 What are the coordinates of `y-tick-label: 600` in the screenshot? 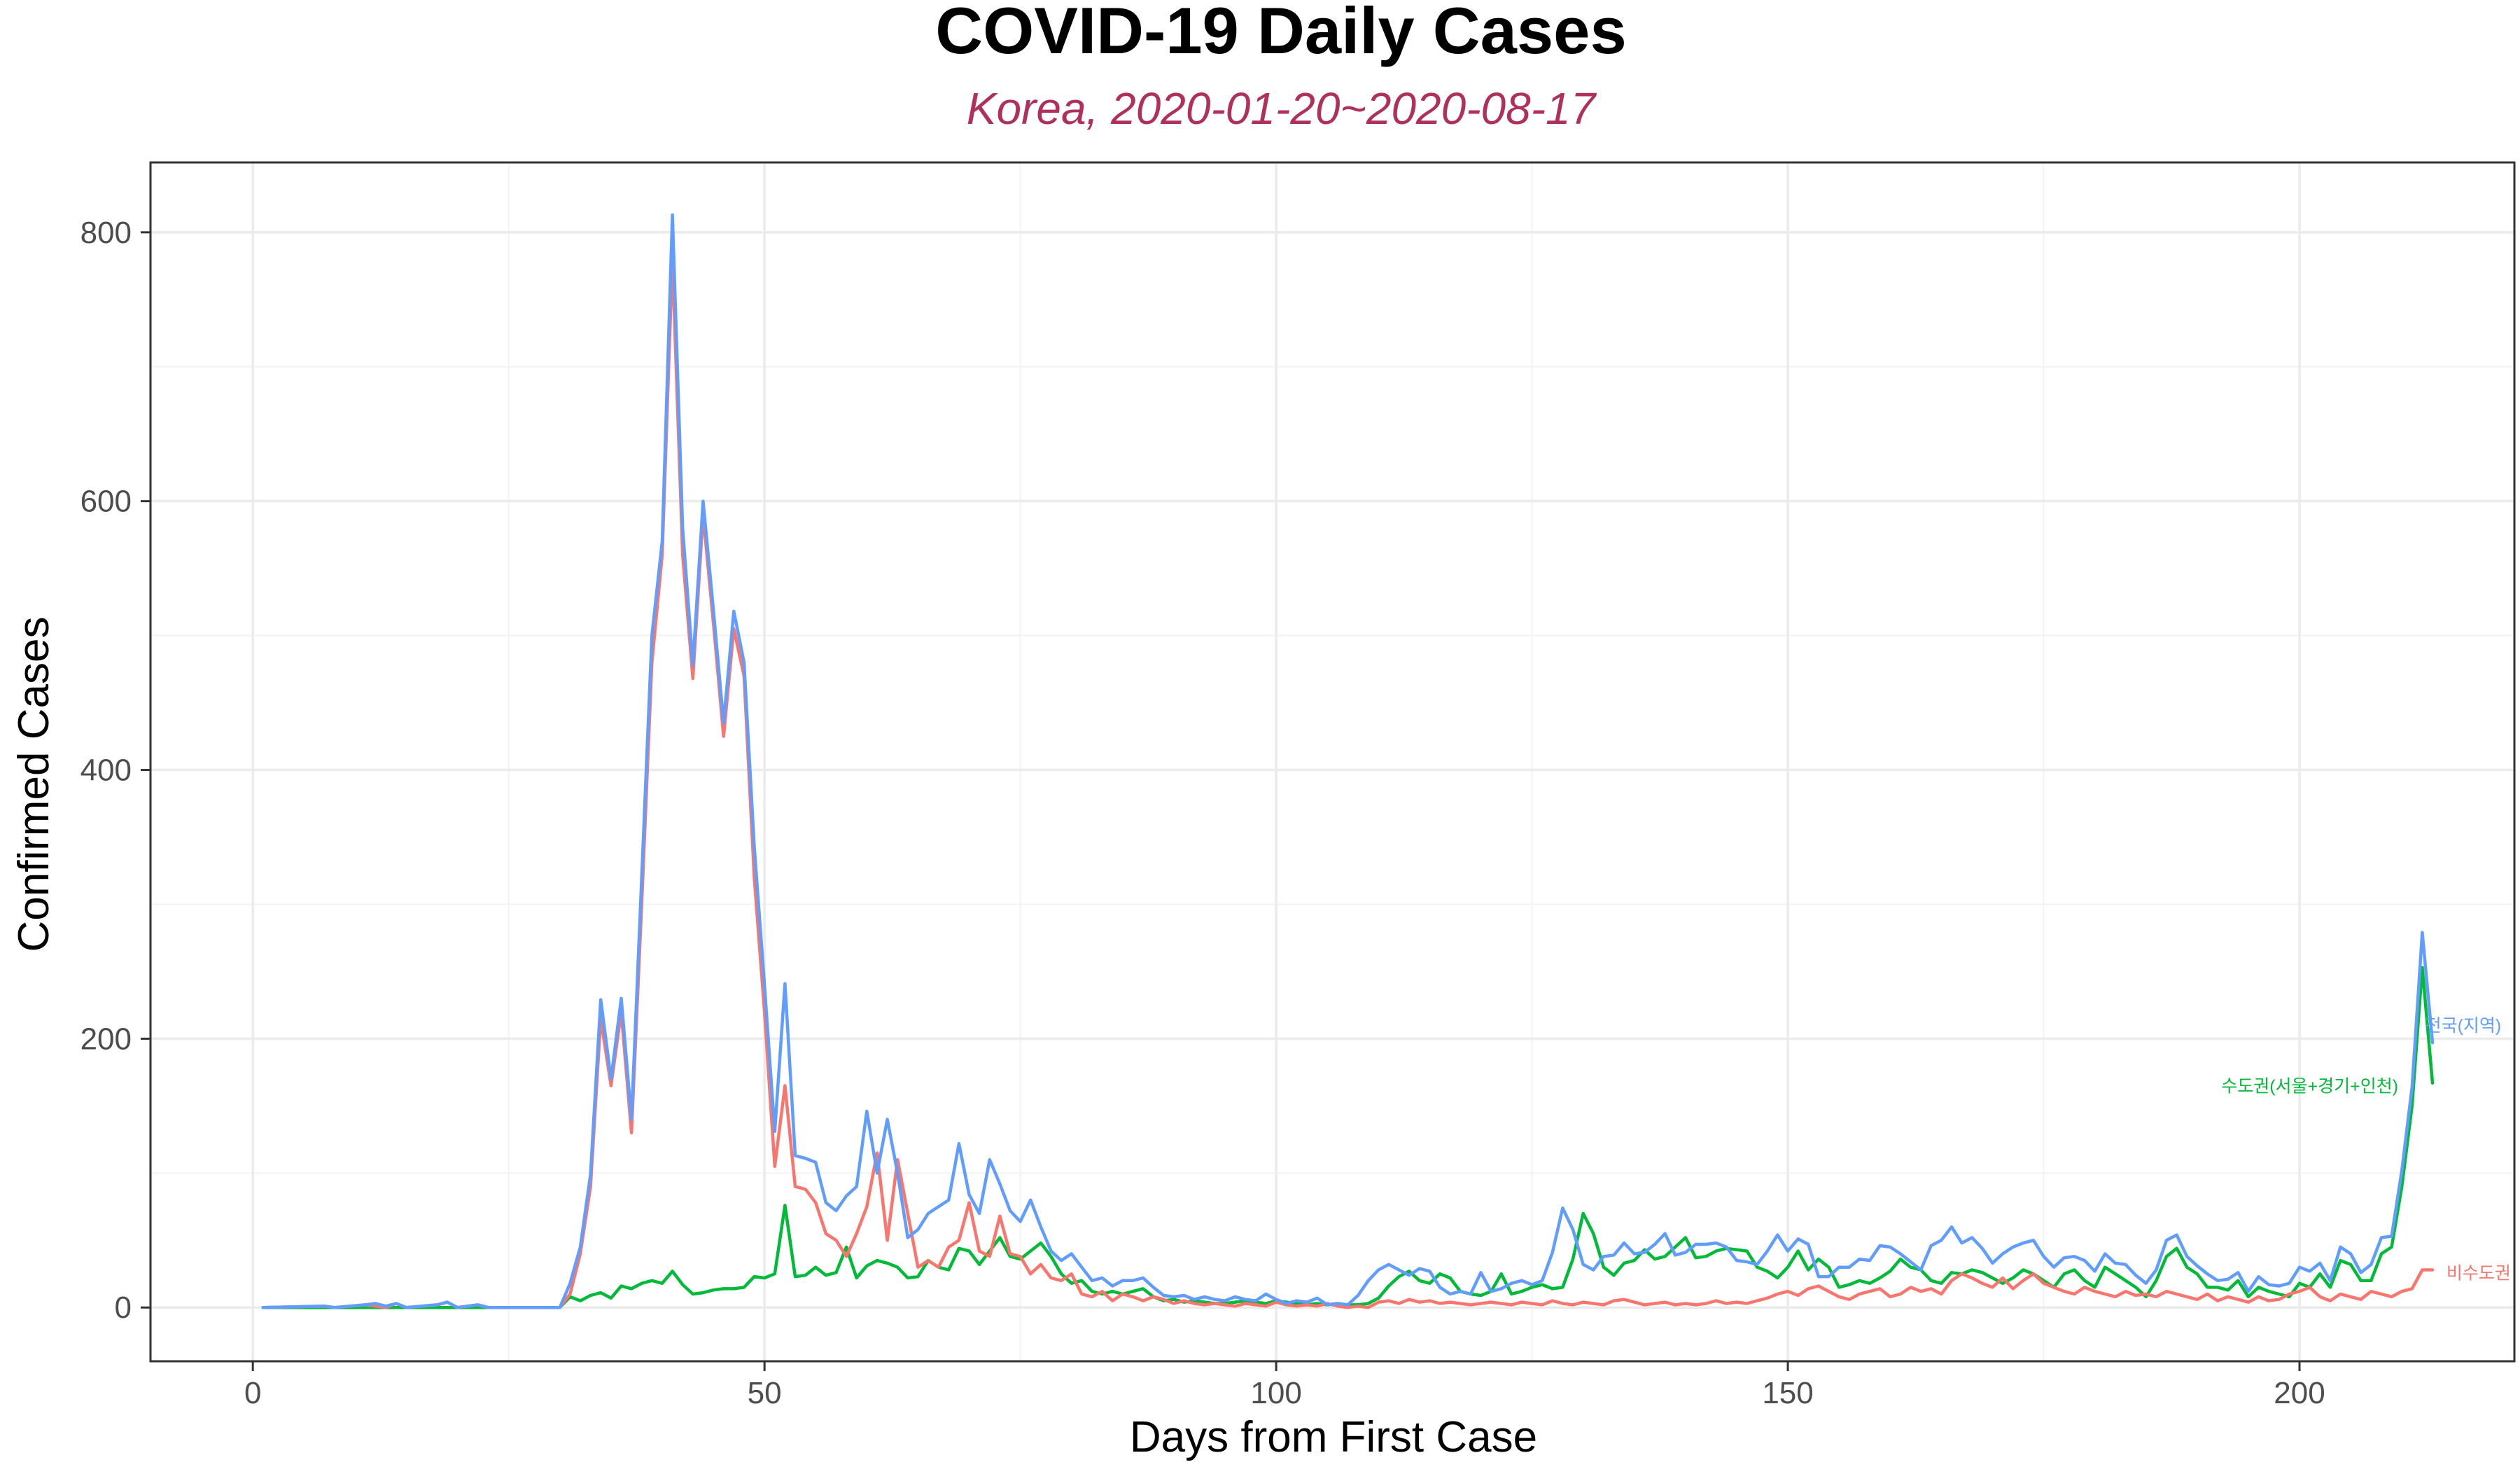 It's located at (106, 502).